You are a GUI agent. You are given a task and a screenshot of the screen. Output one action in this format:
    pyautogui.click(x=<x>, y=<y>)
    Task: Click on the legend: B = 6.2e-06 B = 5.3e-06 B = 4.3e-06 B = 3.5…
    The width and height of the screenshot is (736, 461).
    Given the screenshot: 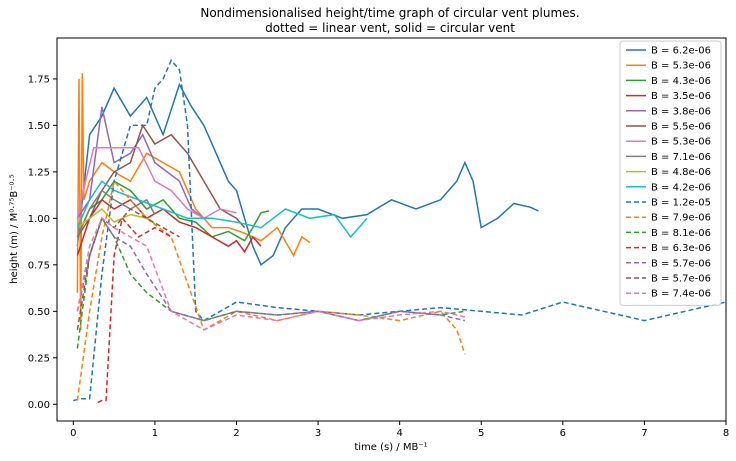 What is the action you would take?
    pyautogui.click(x=670, y=173)
    